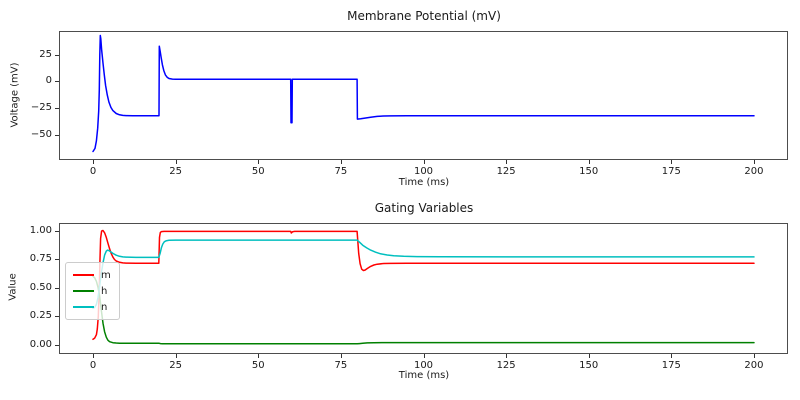  I want to click on y-tick-label: 0.75, so click(40, 259).